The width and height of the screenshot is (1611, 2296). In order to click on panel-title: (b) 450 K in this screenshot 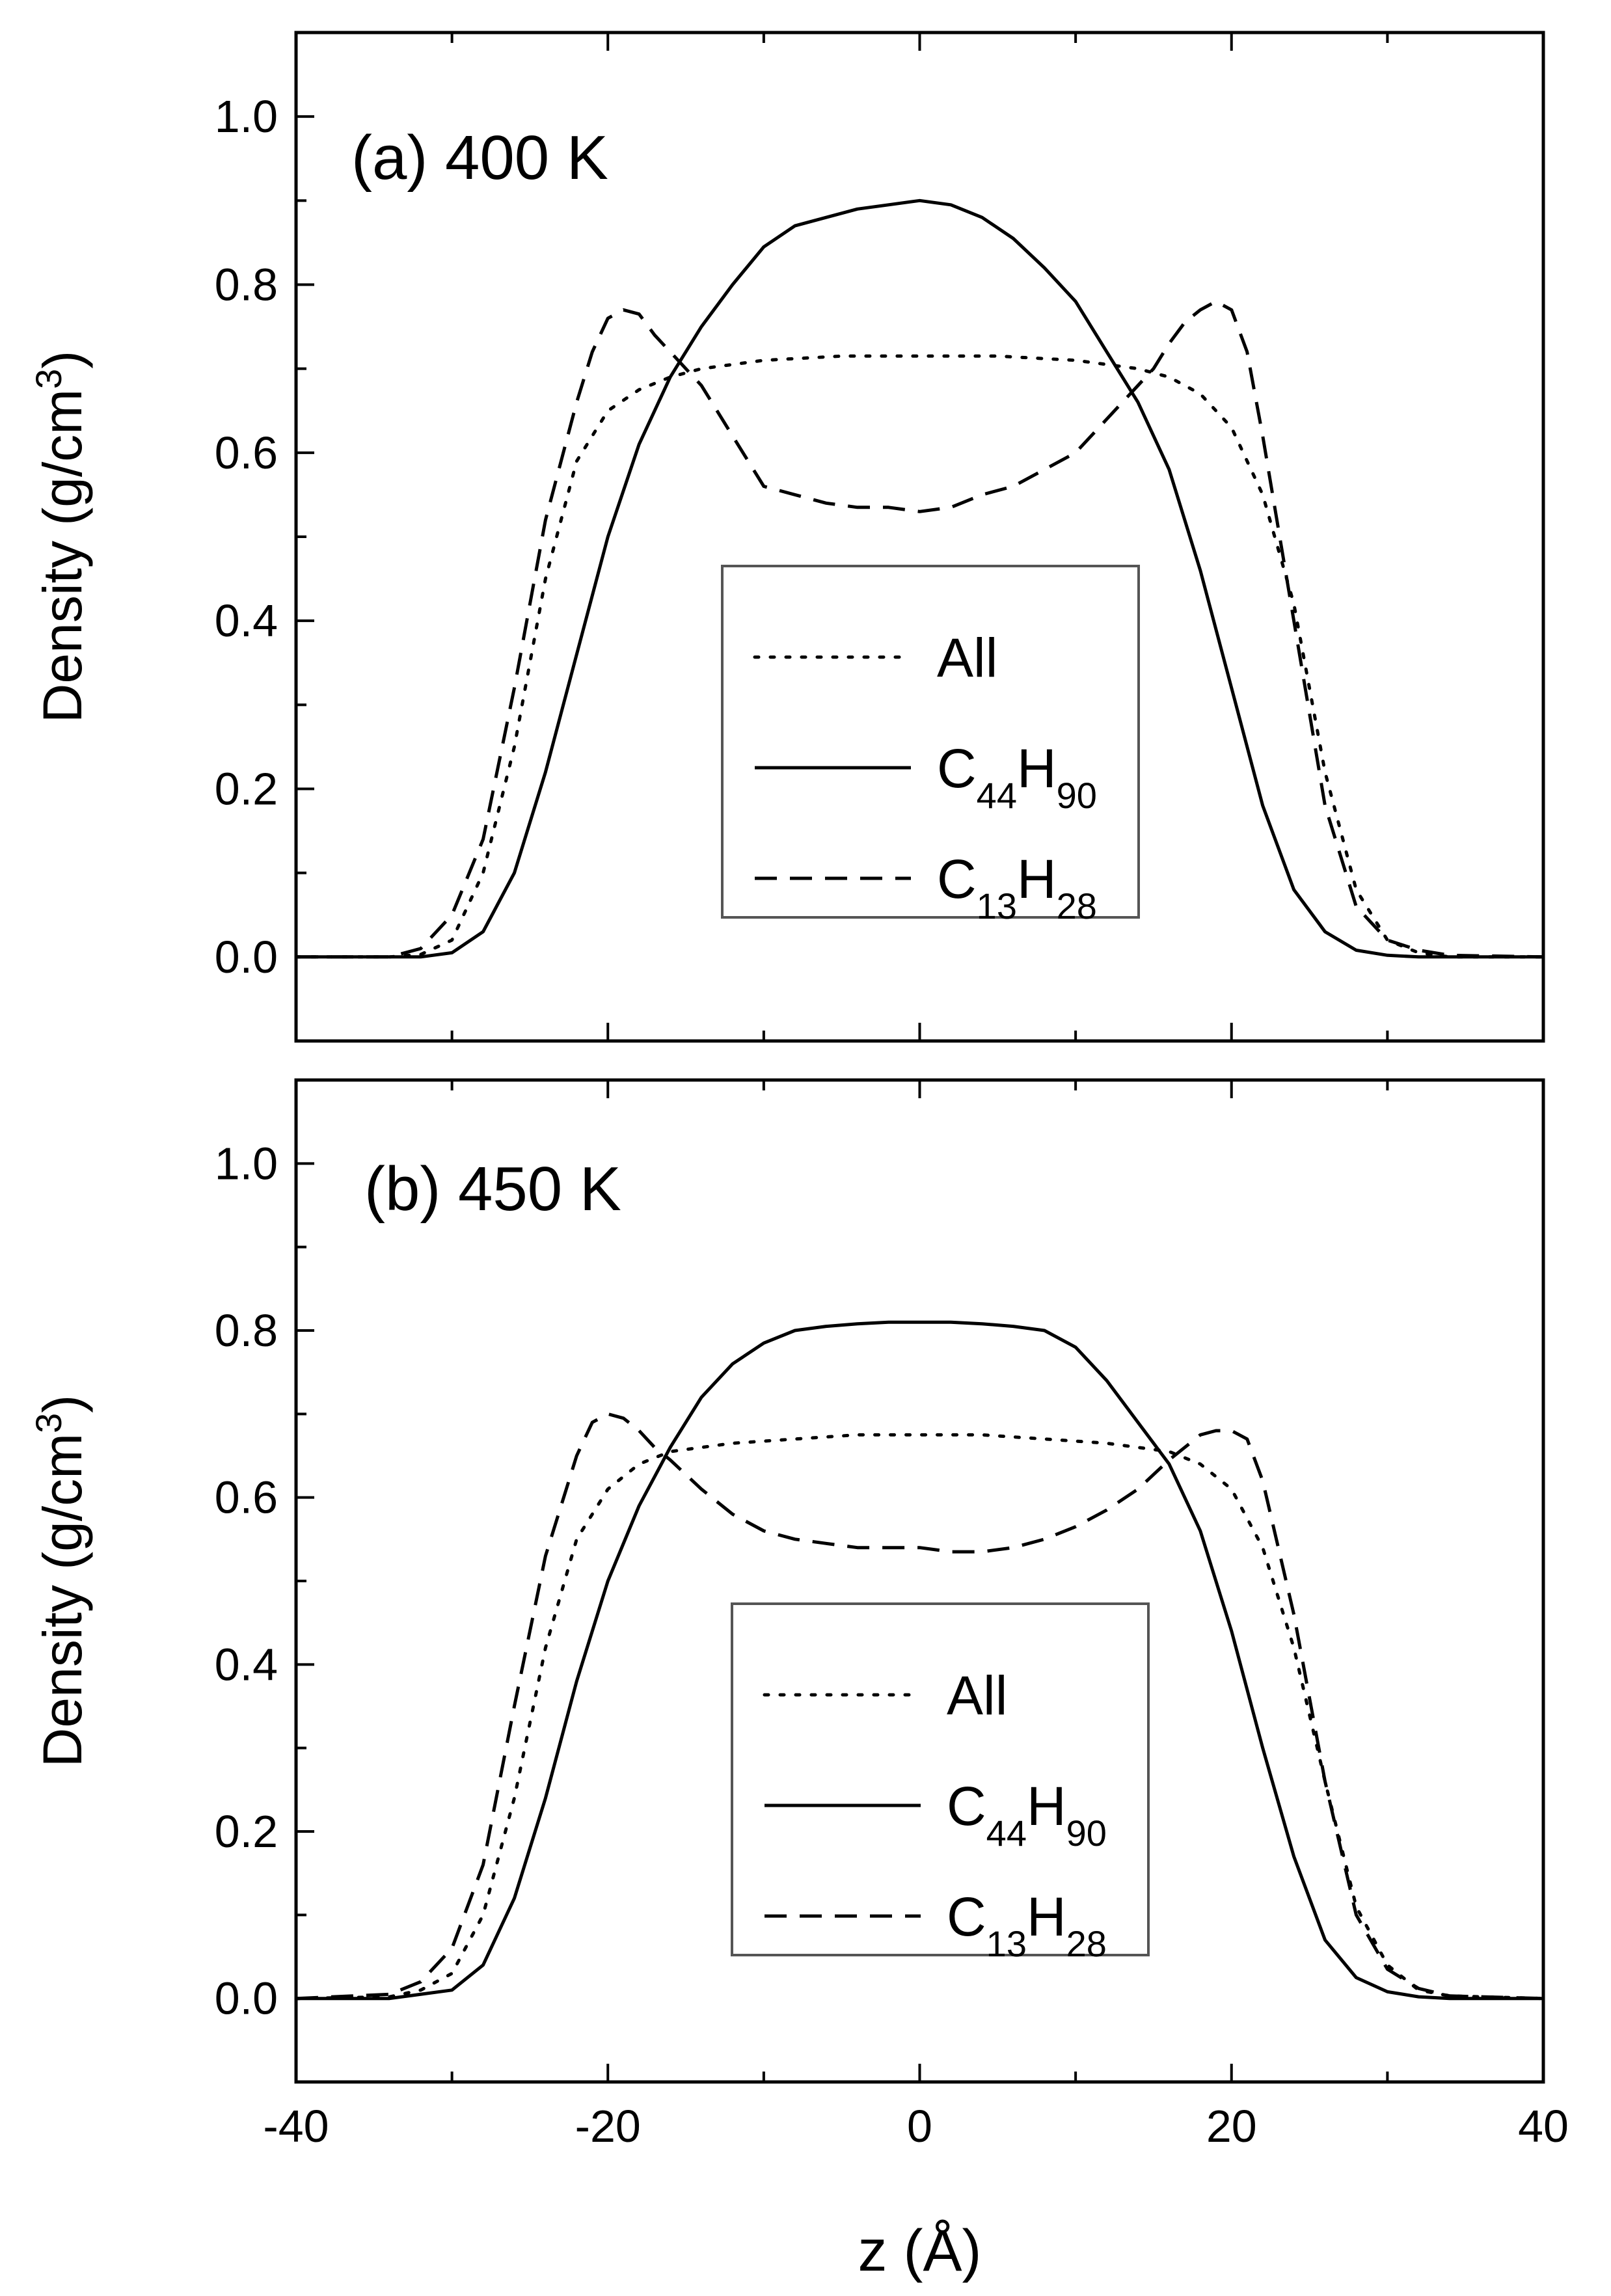, I will do `click(492, 1189)`.